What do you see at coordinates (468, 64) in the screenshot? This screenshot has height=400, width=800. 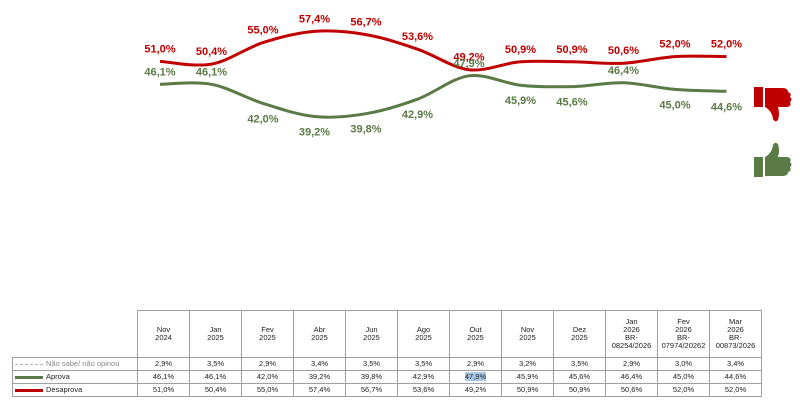 I see `data-label-aprova-6: 47,9%` at bounding box center [468, 64].